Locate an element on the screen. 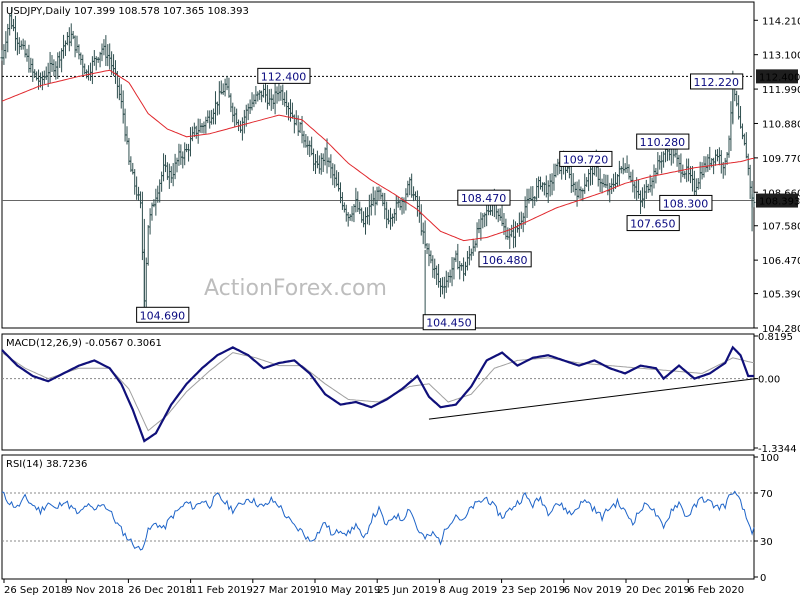 The height and width of the screenshot is (600, 800). x-tick-label: 6 Nov 2019 is located at coordinates (593, 590).